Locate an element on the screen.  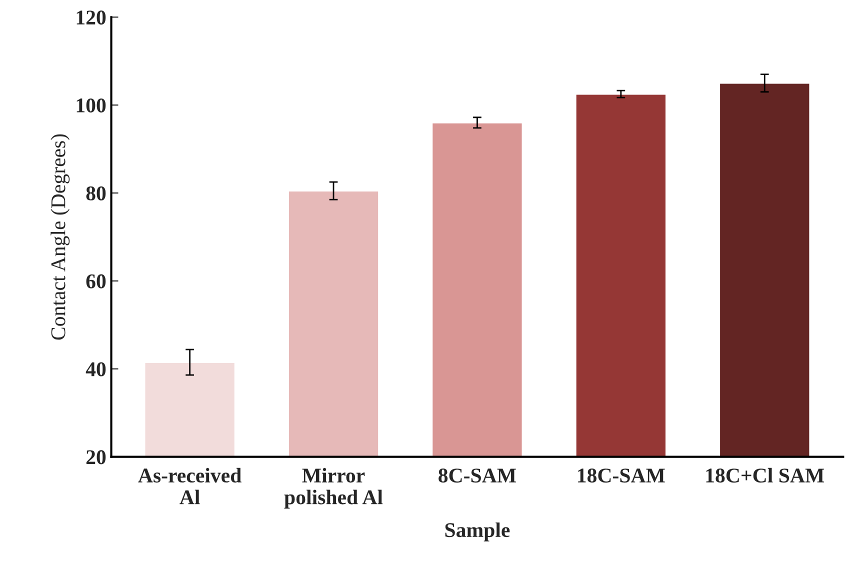
x-axis-title: Sample is located at coordinates (477, 532).